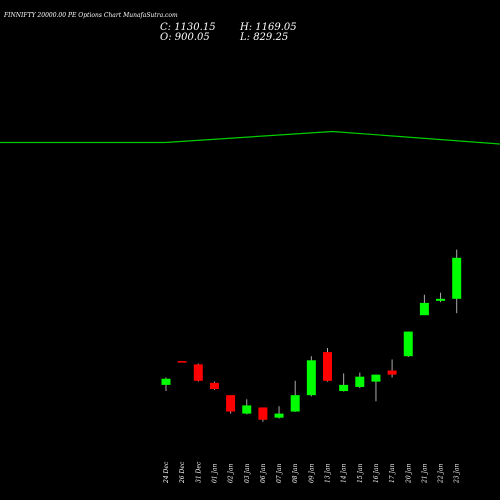  Describe the element at coordinates (247, 473) in the screenshot. I see `x-tick-label: 03 Jan` at that location.